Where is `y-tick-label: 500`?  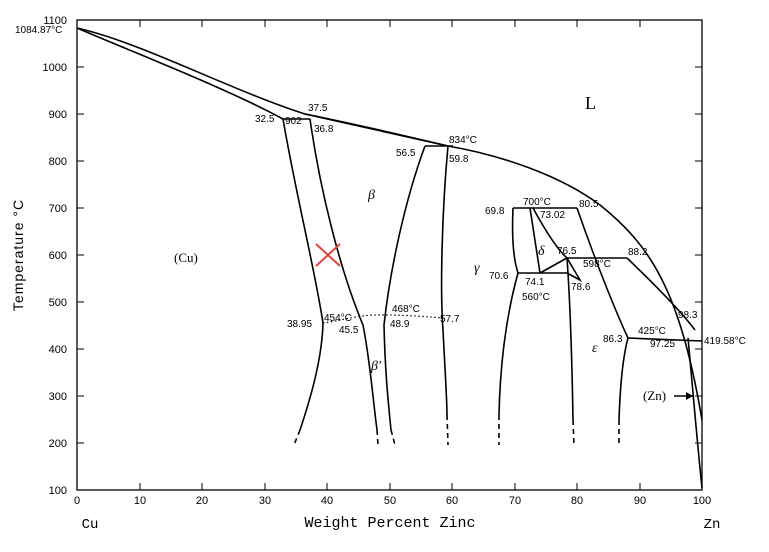
y-tick-label: 500 is located at coordinates (58, 303).